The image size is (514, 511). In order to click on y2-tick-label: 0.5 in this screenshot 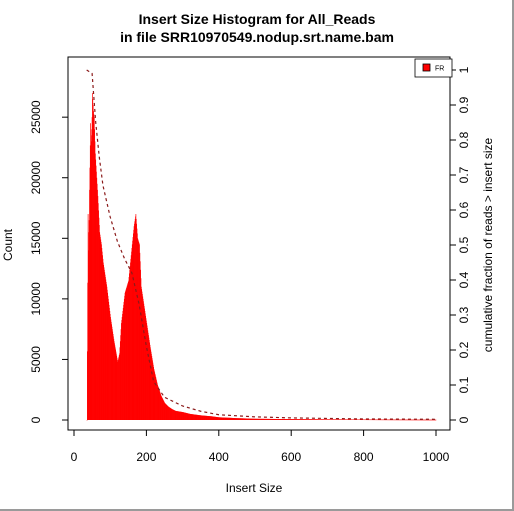, I will do `click(464, 244)`.